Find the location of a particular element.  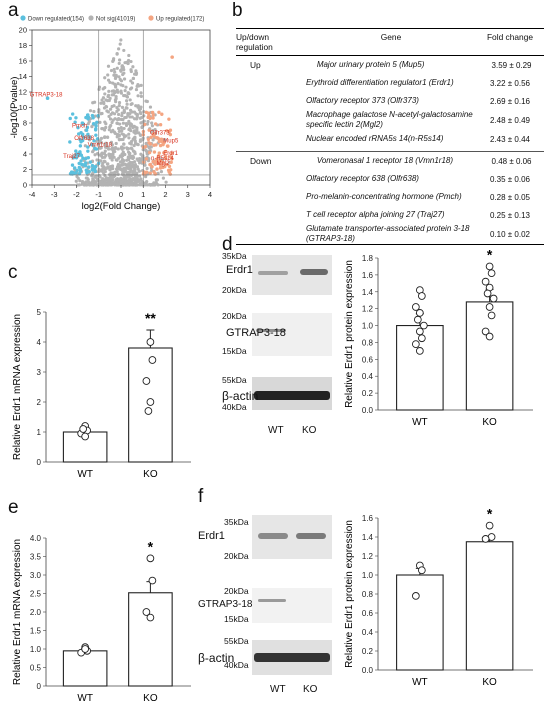

x-tick-label: -4 is located at coordinates (32, 194).